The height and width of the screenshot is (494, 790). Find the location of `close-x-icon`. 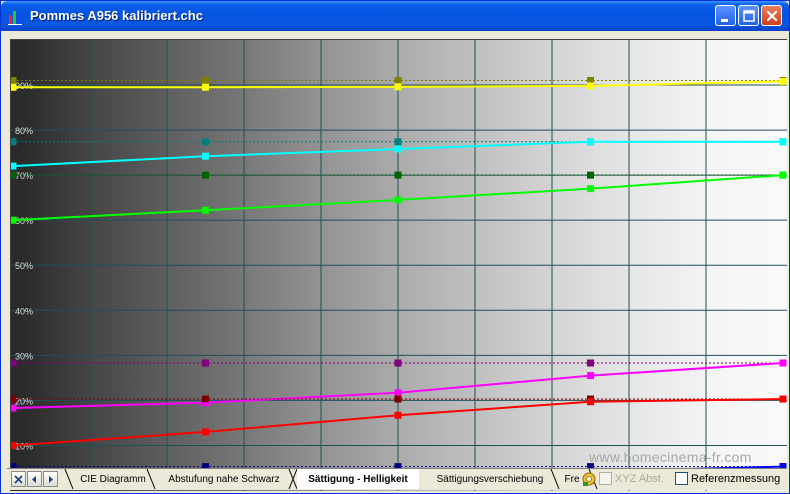

close-x-icon is located at coordinates (18, 479).